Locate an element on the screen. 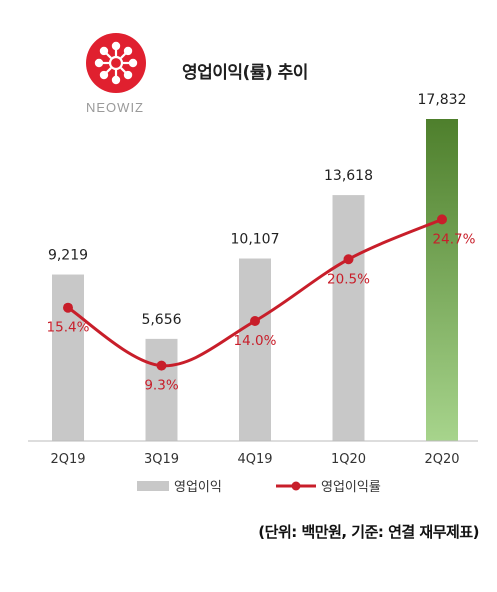  neowiz-logo is located at coordinates (116, 63).